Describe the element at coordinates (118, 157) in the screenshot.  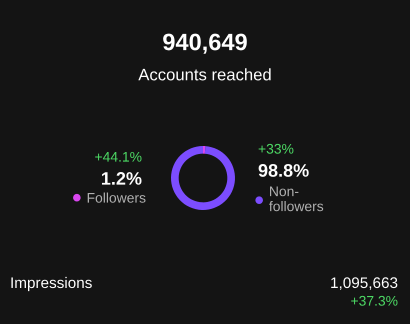
I see `text: +44.1%` at that location.